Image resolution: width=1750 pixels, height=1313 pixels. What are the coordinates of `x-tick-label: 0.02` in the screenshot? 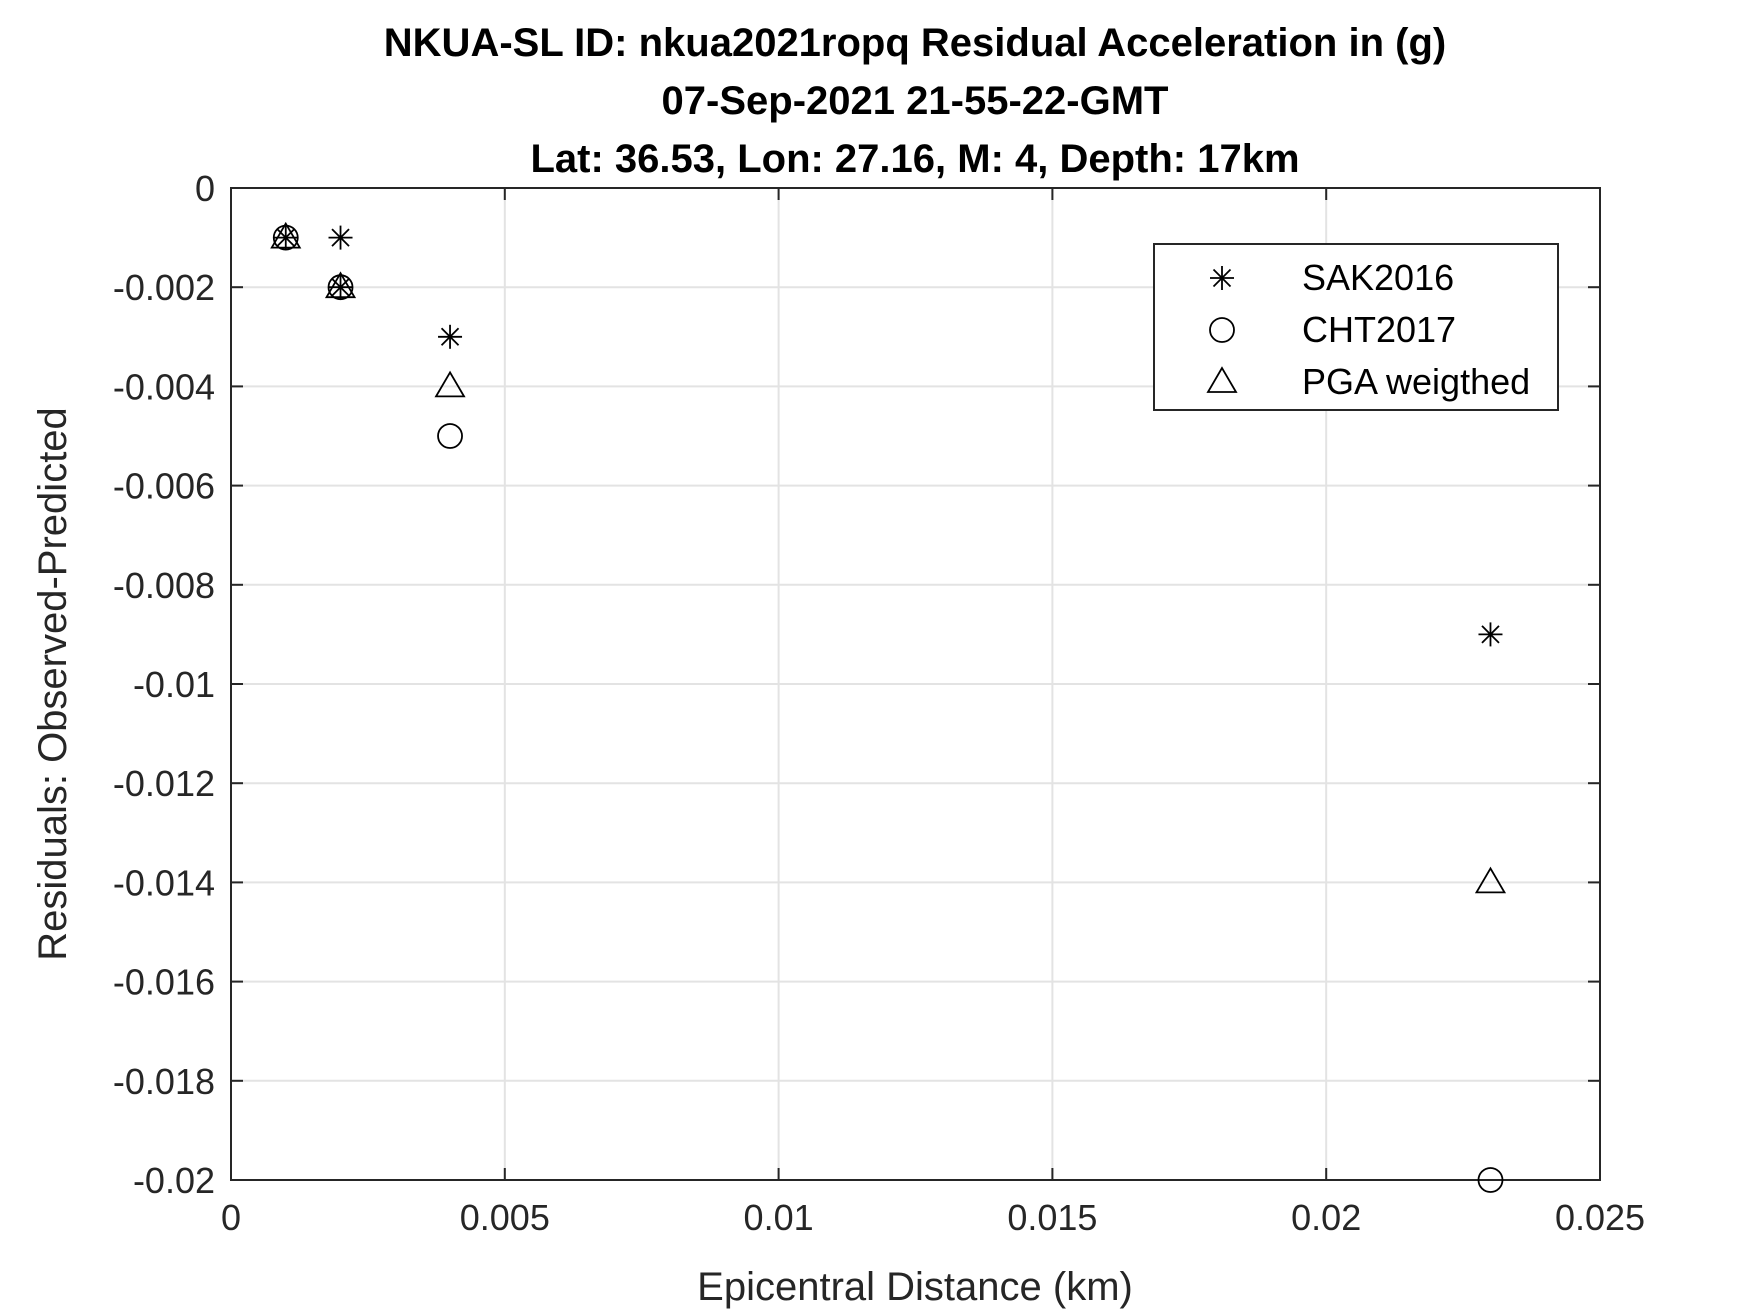 It's located at (1326, 1217).